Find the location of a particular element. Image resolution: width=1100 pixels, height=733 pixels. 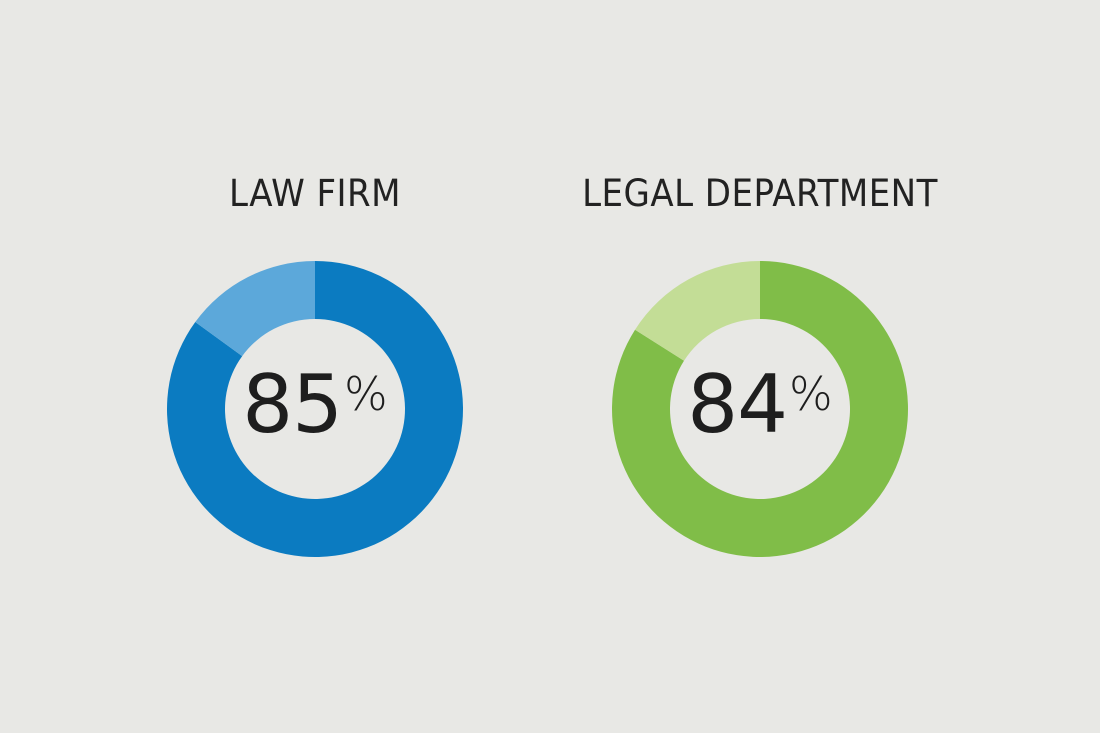

center-percentage: 84% is located at coordinates (760, 404).